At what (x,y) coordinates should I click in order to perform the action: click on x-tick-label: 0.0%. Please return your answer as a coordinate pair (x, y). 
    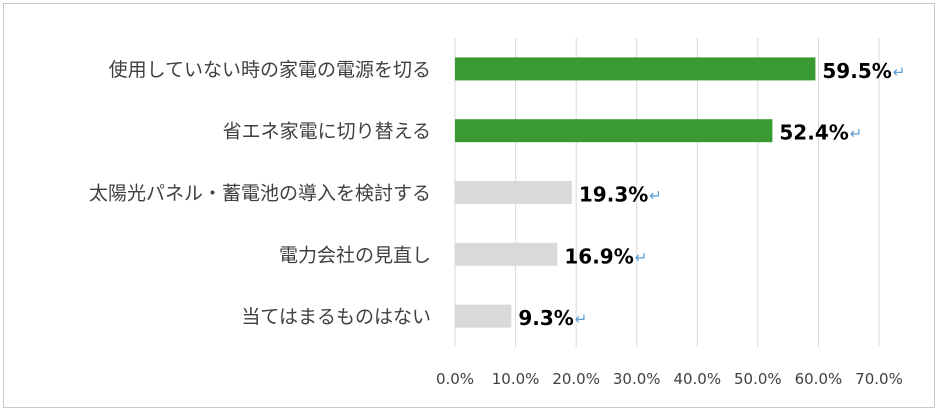
    Looking at the image, I should click on (455, 379).